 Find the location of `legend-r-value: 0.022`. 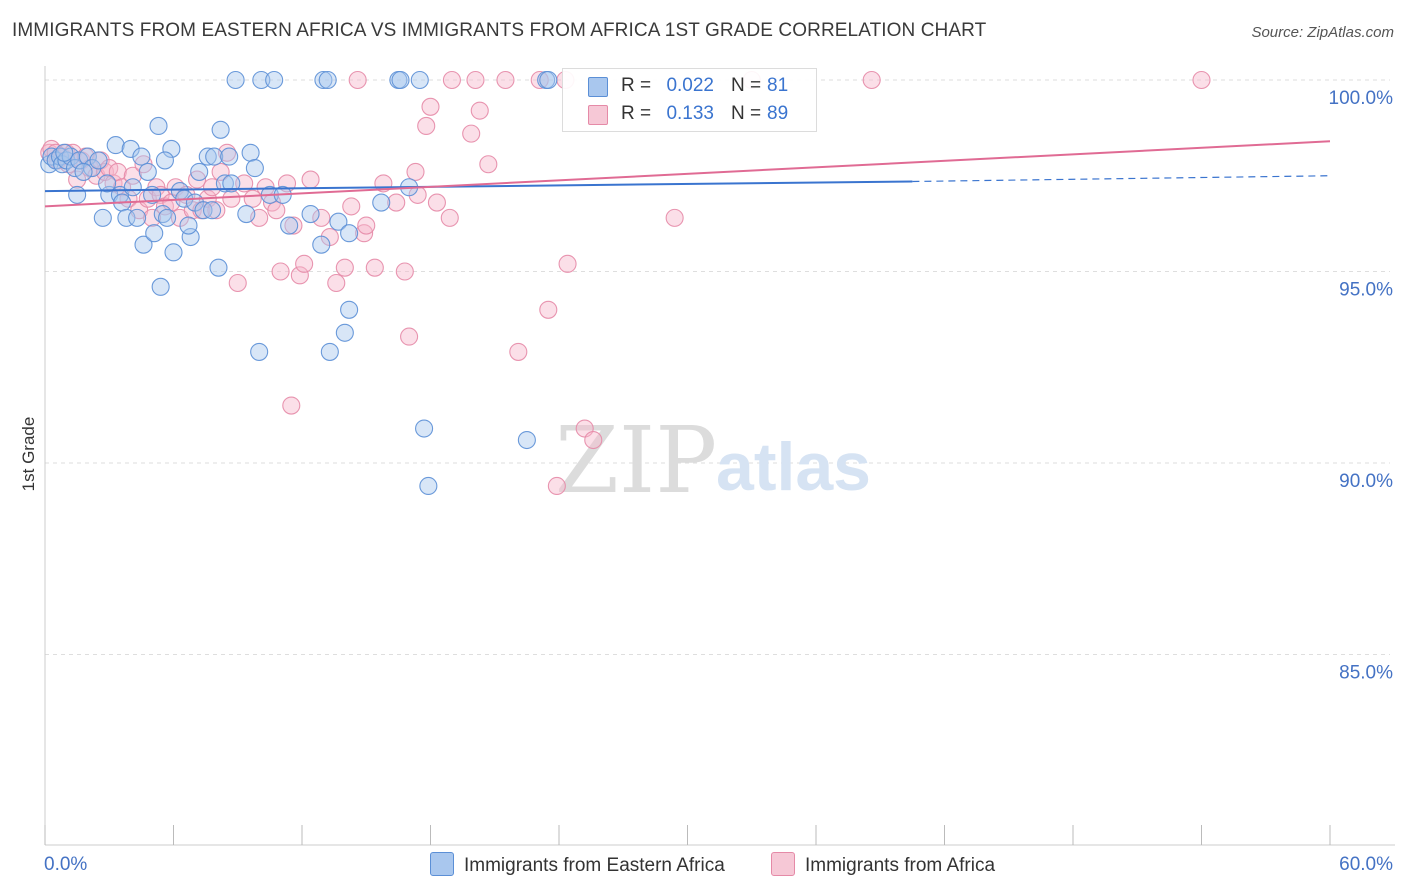

legend-r-value: 0.022 is located at coordinates (690, 85).